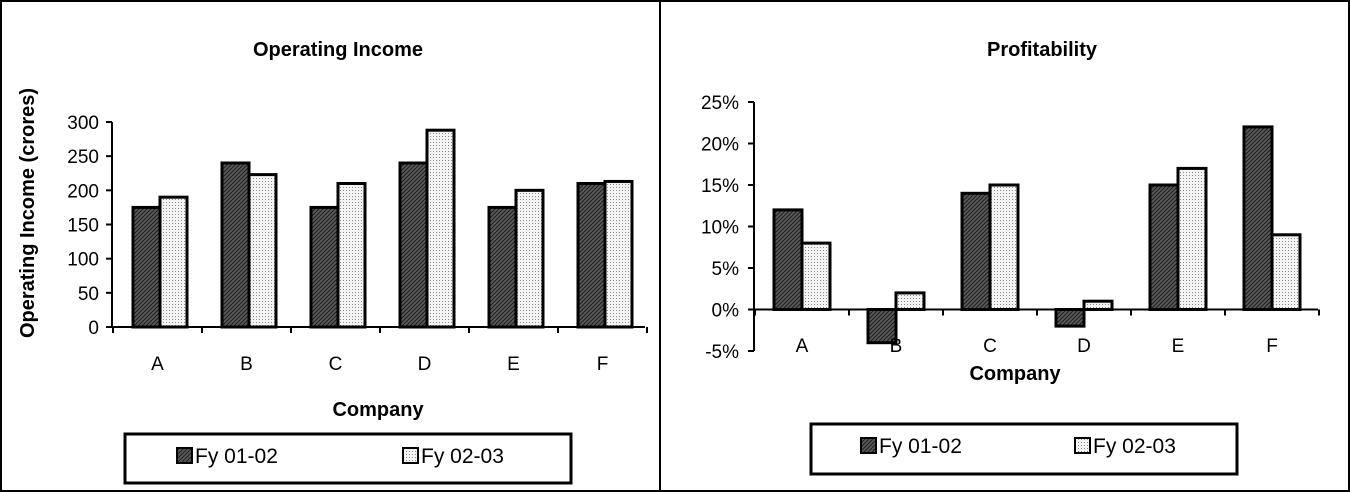 The width and height of the screenshot is (1350, 492). I want to click on y-tick-label: -5%, so click(722, 352).